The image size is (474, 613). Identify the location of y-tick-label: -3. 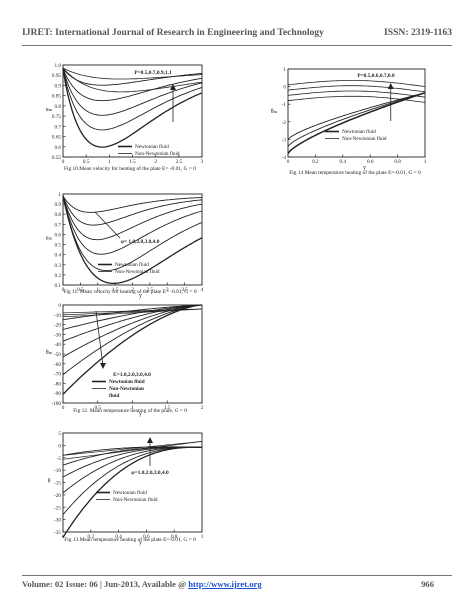
(284, 140).